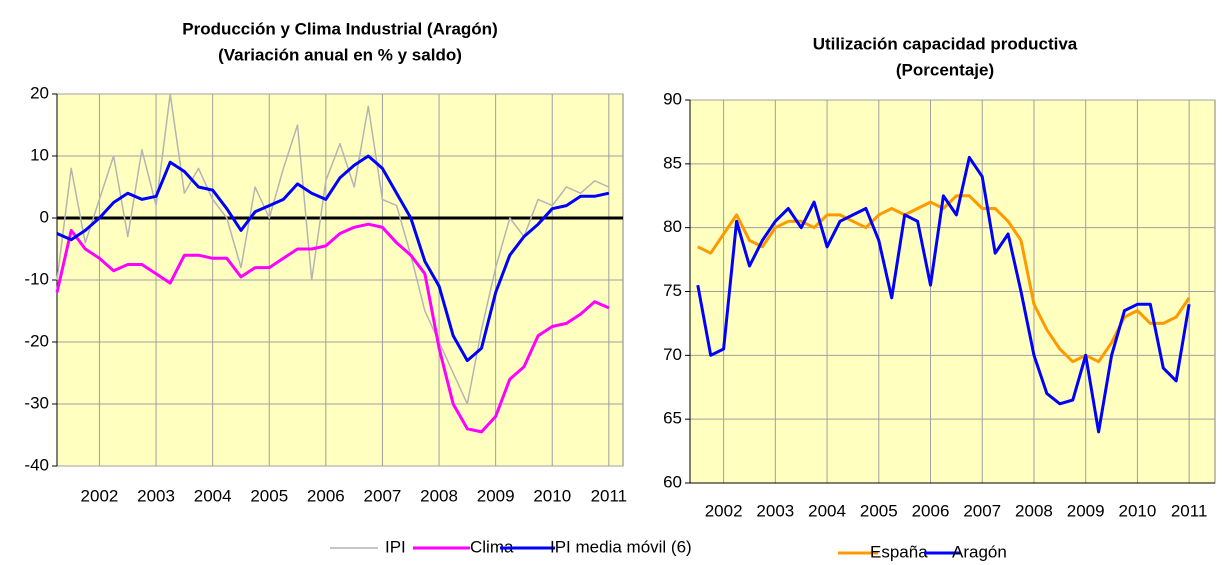  I want to click on y-tick-label: -10, so click(36, 278).